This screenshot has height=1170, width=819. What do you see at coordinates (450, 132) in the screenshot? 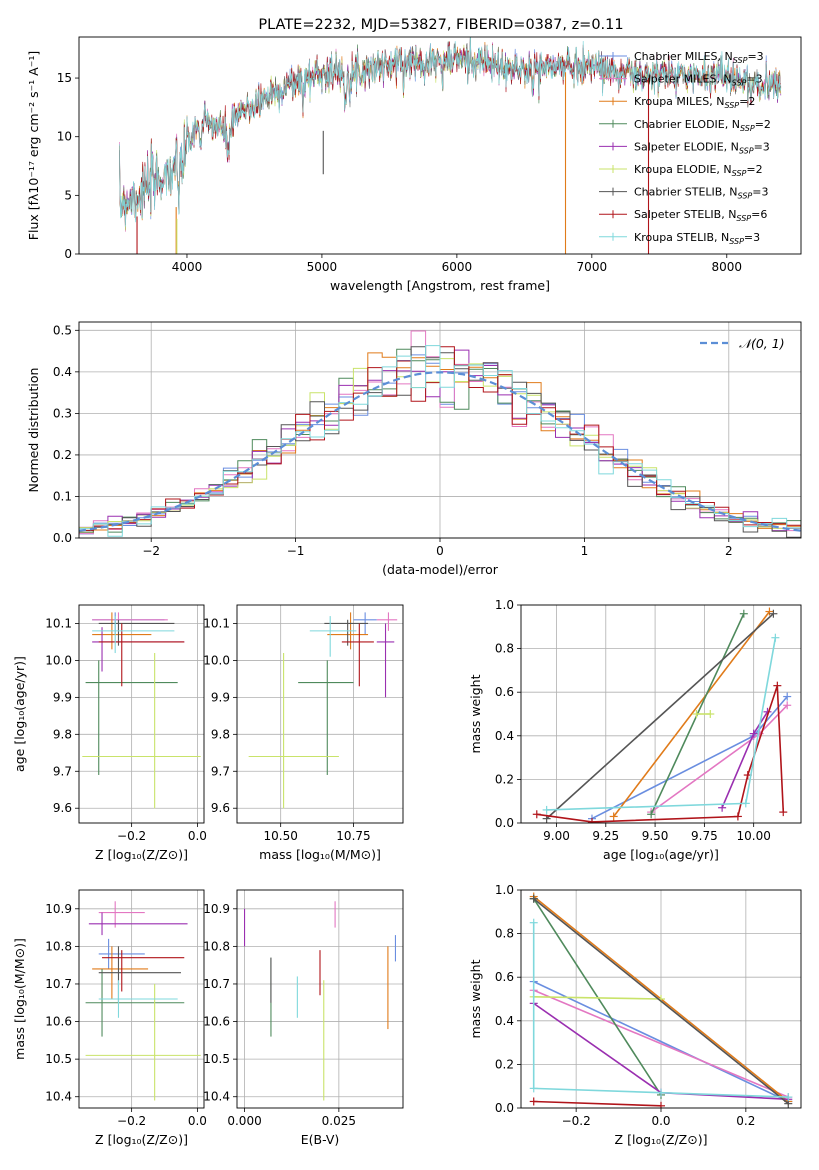
I see `spectrum-line` at bounding box center [450, 132].